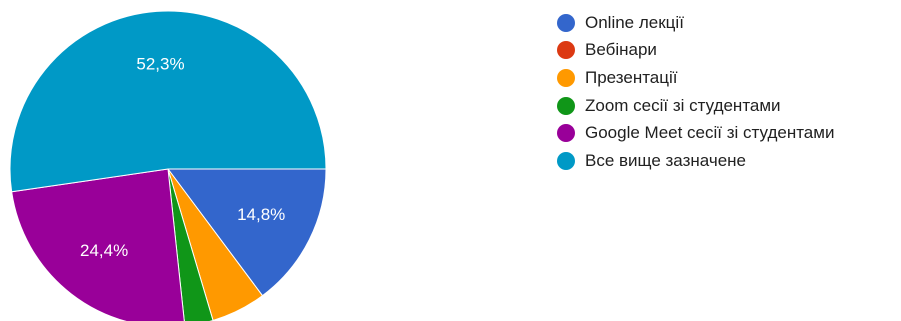 Image resolution: width=901 pixels, height=321 pixels. I want to click on legend-item-webinars: Вебінари, so click(695, 51).